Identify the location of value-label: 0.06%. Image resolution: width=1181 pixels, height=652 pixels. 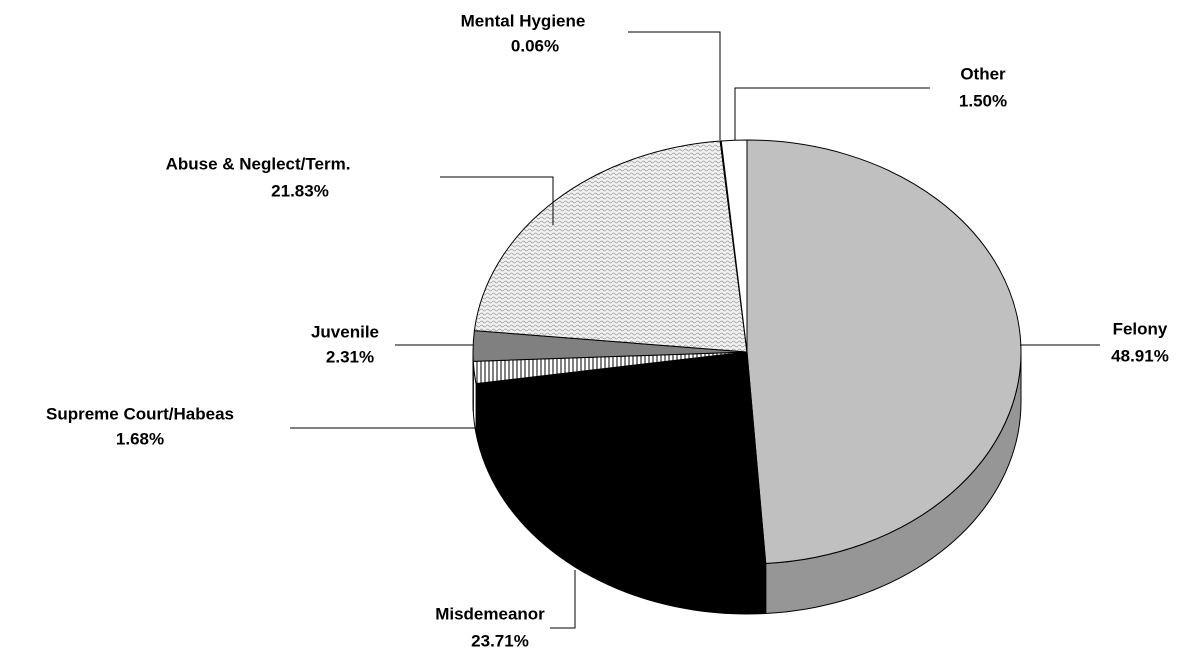
(535, 45).